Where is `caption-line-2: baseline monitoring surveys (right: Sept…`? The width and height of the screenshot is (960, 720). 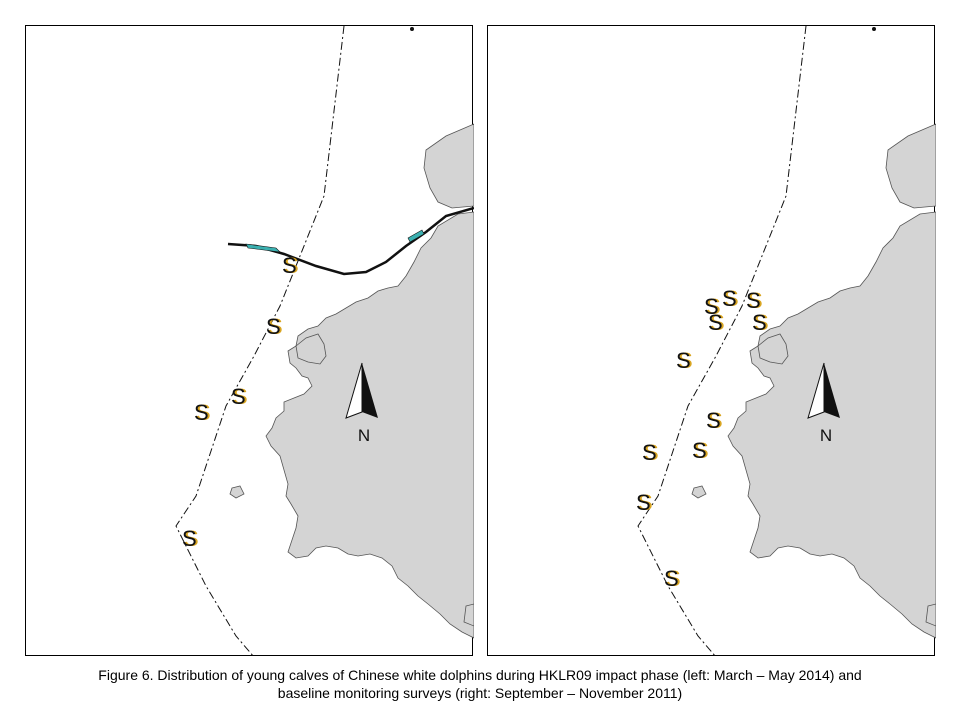 caption-line-2: baseline monitoring surveys (right: Sept… is located at coordinates (480, 693).